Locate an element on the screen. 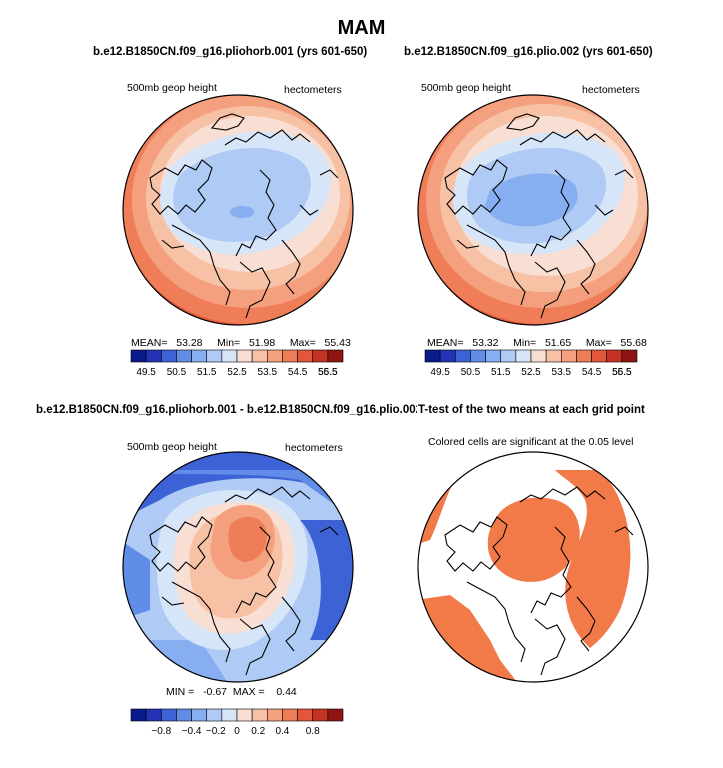 This screenshot has height=768, width=723. panel4-map is located at coordinates (533, 567).